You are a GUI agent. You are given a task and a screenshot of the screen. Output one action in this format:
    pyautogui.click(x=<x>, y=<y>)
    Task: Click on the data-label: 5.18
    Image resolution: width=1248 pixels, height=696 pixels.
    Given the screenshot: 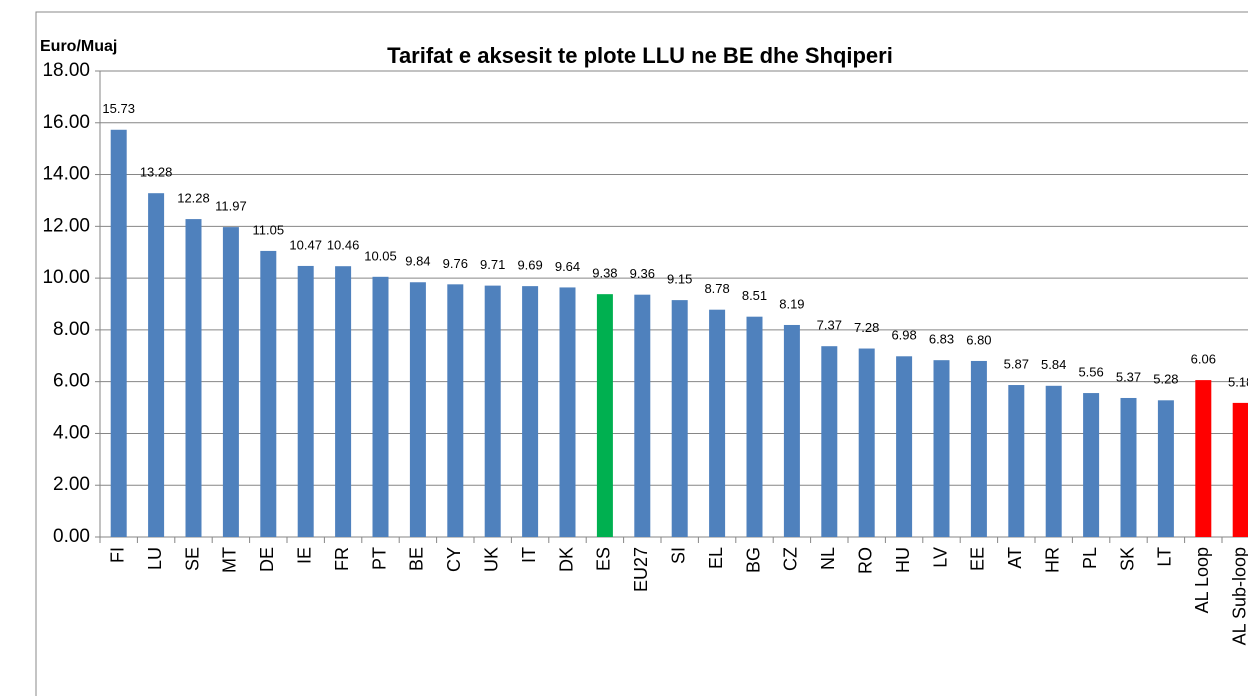 What is the action you would take?
    pyautogui.click(x=1238, y=381)
    